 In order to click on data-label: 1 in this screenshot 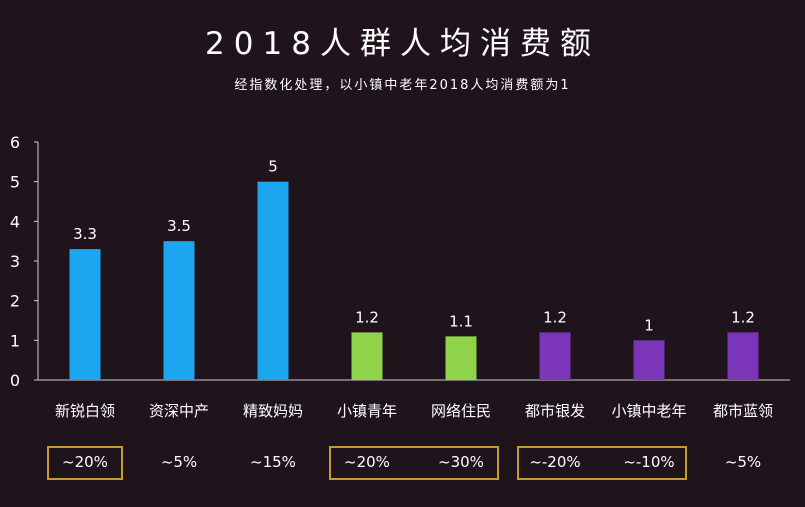, I will do `click(649, 325)`.